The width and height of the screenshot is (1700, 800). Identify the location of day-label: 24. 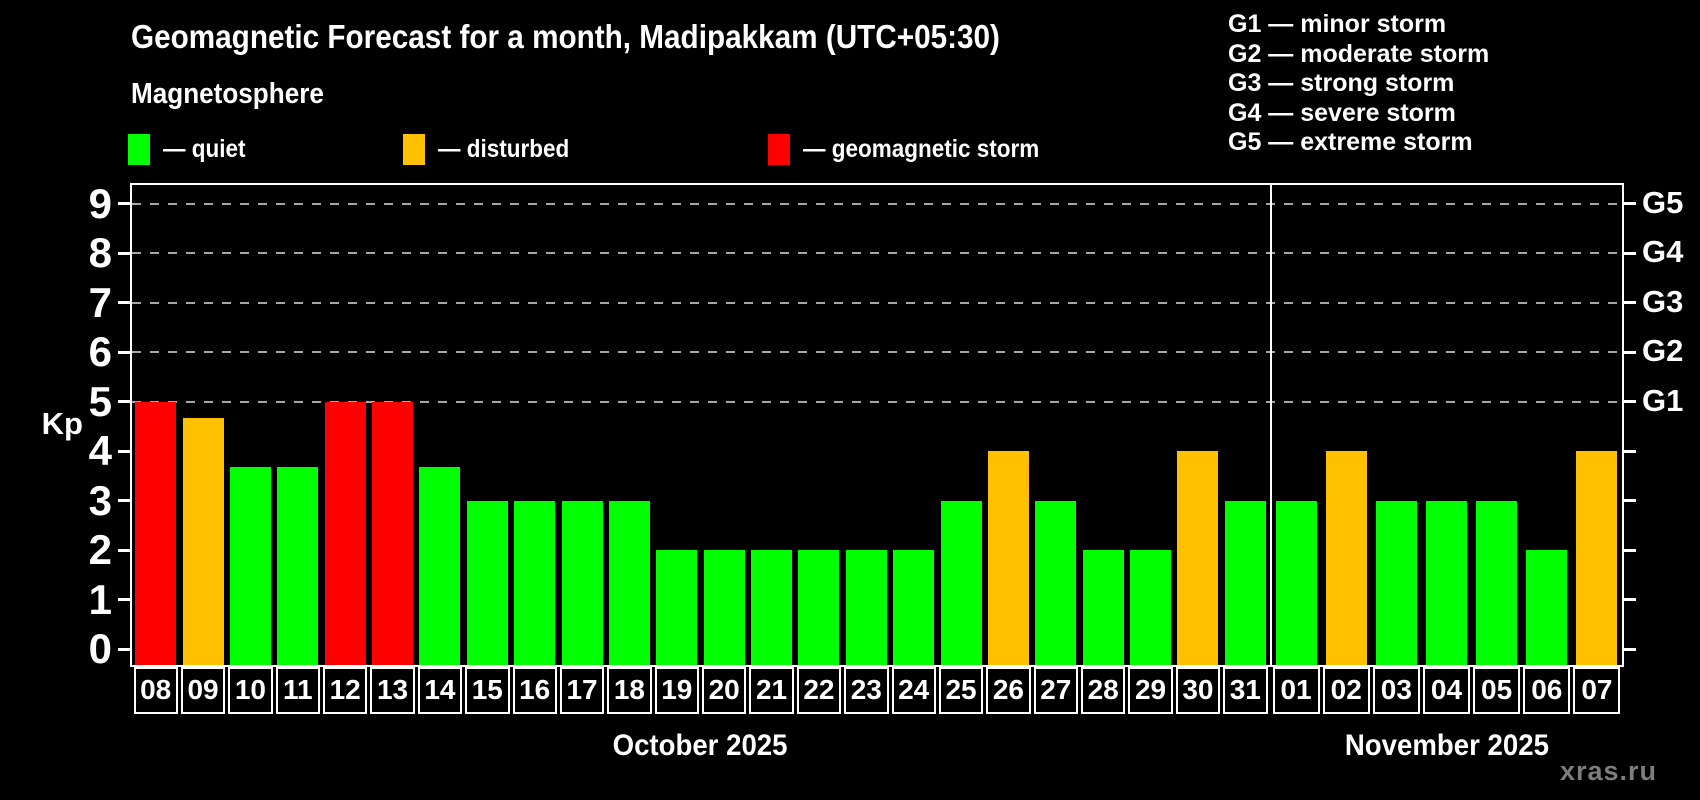
(913, 690).